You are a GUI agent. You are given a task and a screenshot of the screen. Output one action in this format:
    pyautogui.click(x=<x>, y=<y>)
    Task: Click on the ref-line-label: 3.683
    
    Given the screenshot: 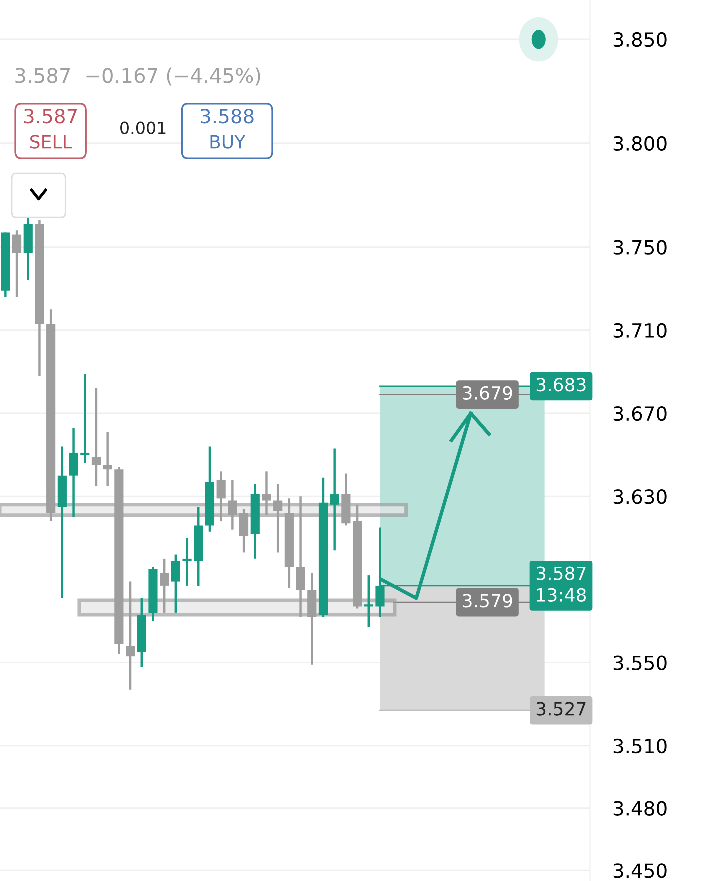 What is the action you would take?
    pyautogui.click(x=561, y=385)
    